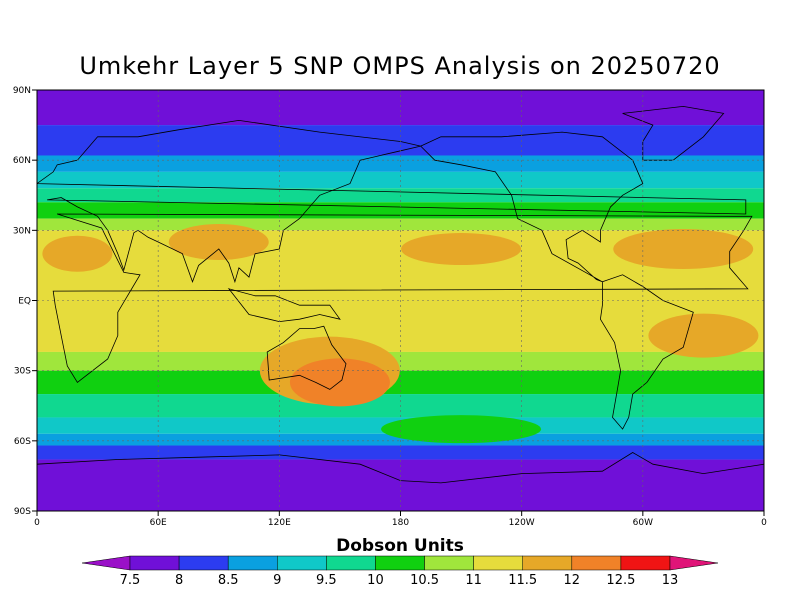  What do you see at coordinates (532, 207) in the screenshot?
I see `coast-north-america` at bounding box center [532, 207].